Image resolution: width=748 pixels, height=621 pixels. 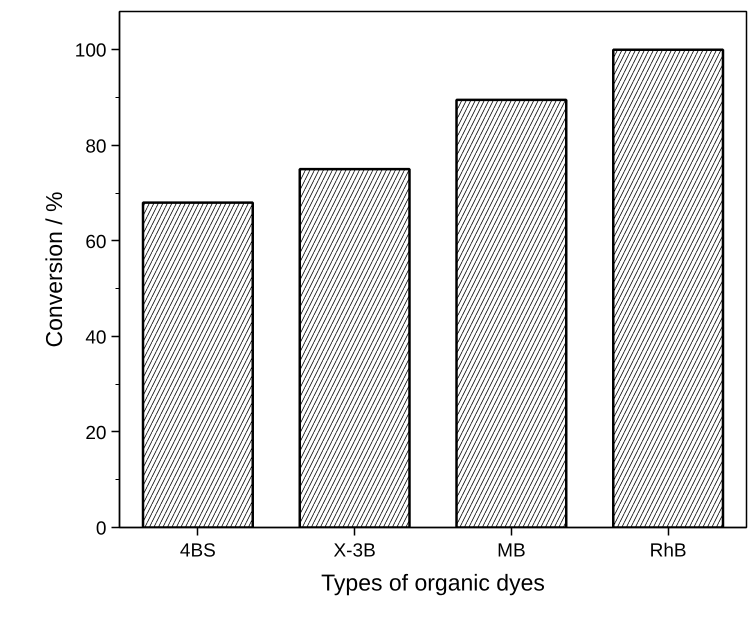 I want to click on y-tick-label: 100, so click(x=90, y=51).